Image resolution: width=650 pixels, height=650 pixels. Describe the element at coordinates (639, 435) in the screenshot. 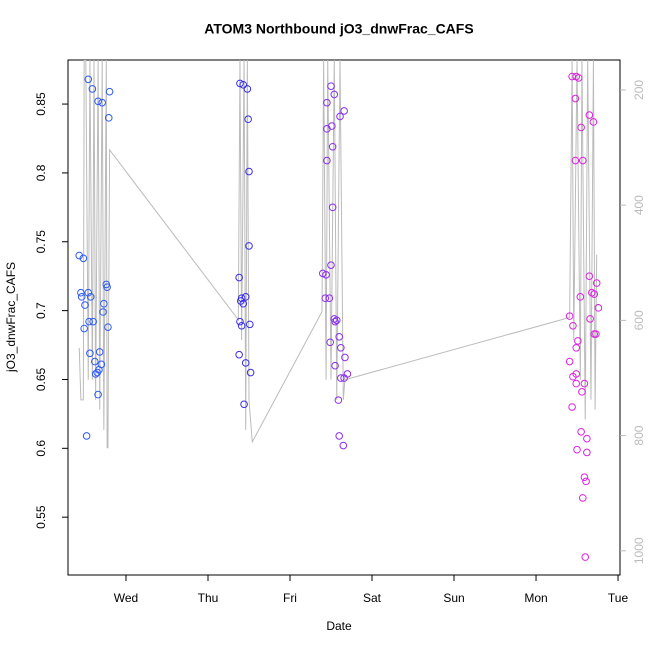

I see `y2-tick-label: 800` at that location.